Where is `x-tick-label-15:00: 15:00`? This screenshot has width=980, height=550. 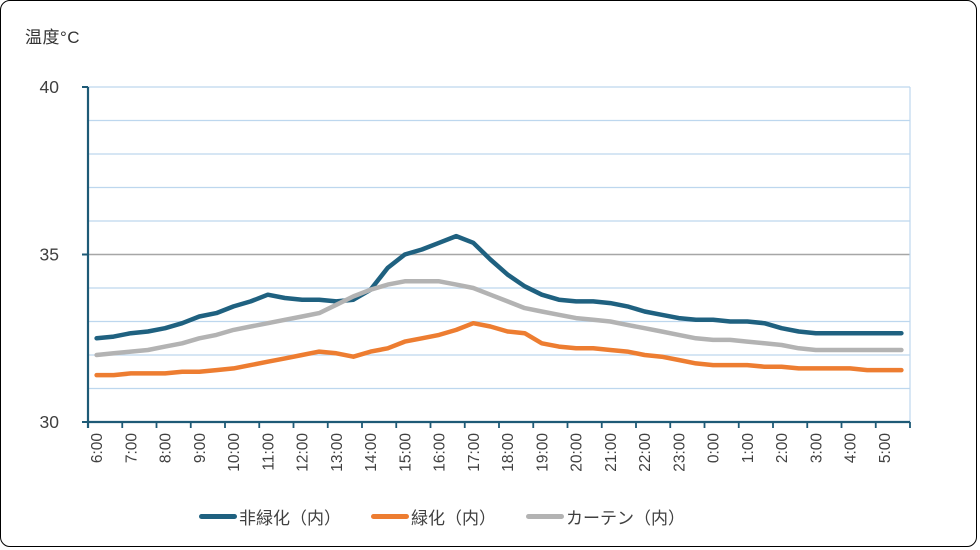 x-tick-label-15:00: 15:00 is located at coordinates (405, 452).